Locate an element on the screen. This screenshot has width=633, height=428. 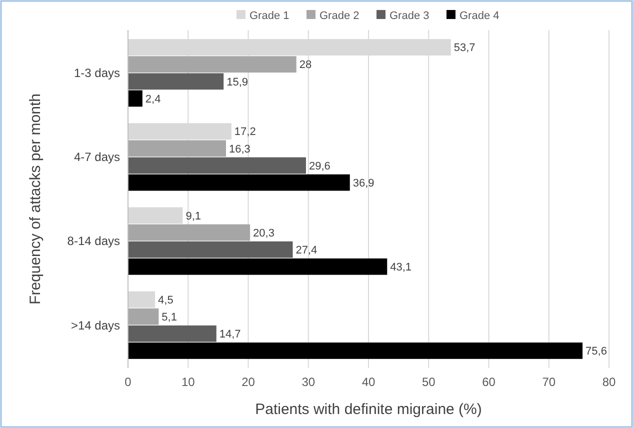
data-label: 15,9 is located at coordinates (237, 82).